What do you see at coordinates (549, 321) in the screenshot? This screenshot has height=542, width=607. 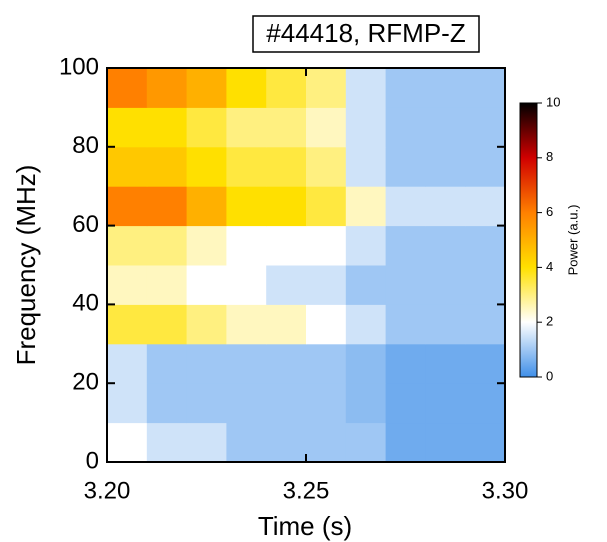 I see `colorbar-tick-label: 2` at bounding box center [549, 321].